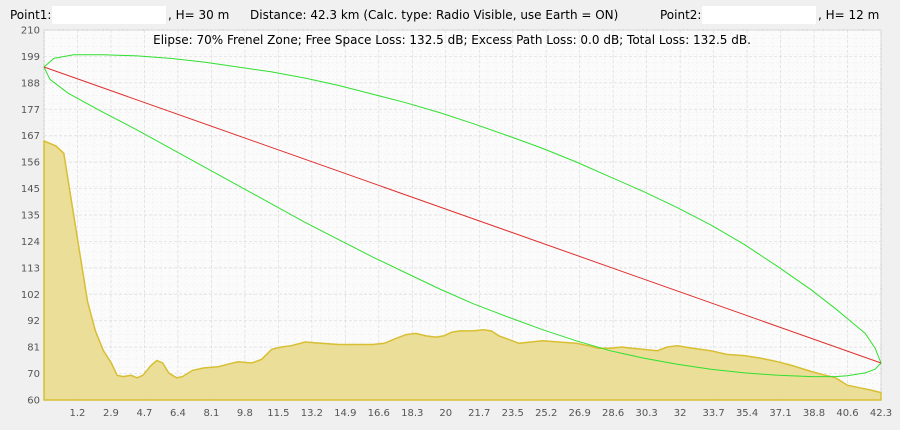 The image size is (900, 430). I want to click on x-tick-label: 21.7, so click(479, 413).